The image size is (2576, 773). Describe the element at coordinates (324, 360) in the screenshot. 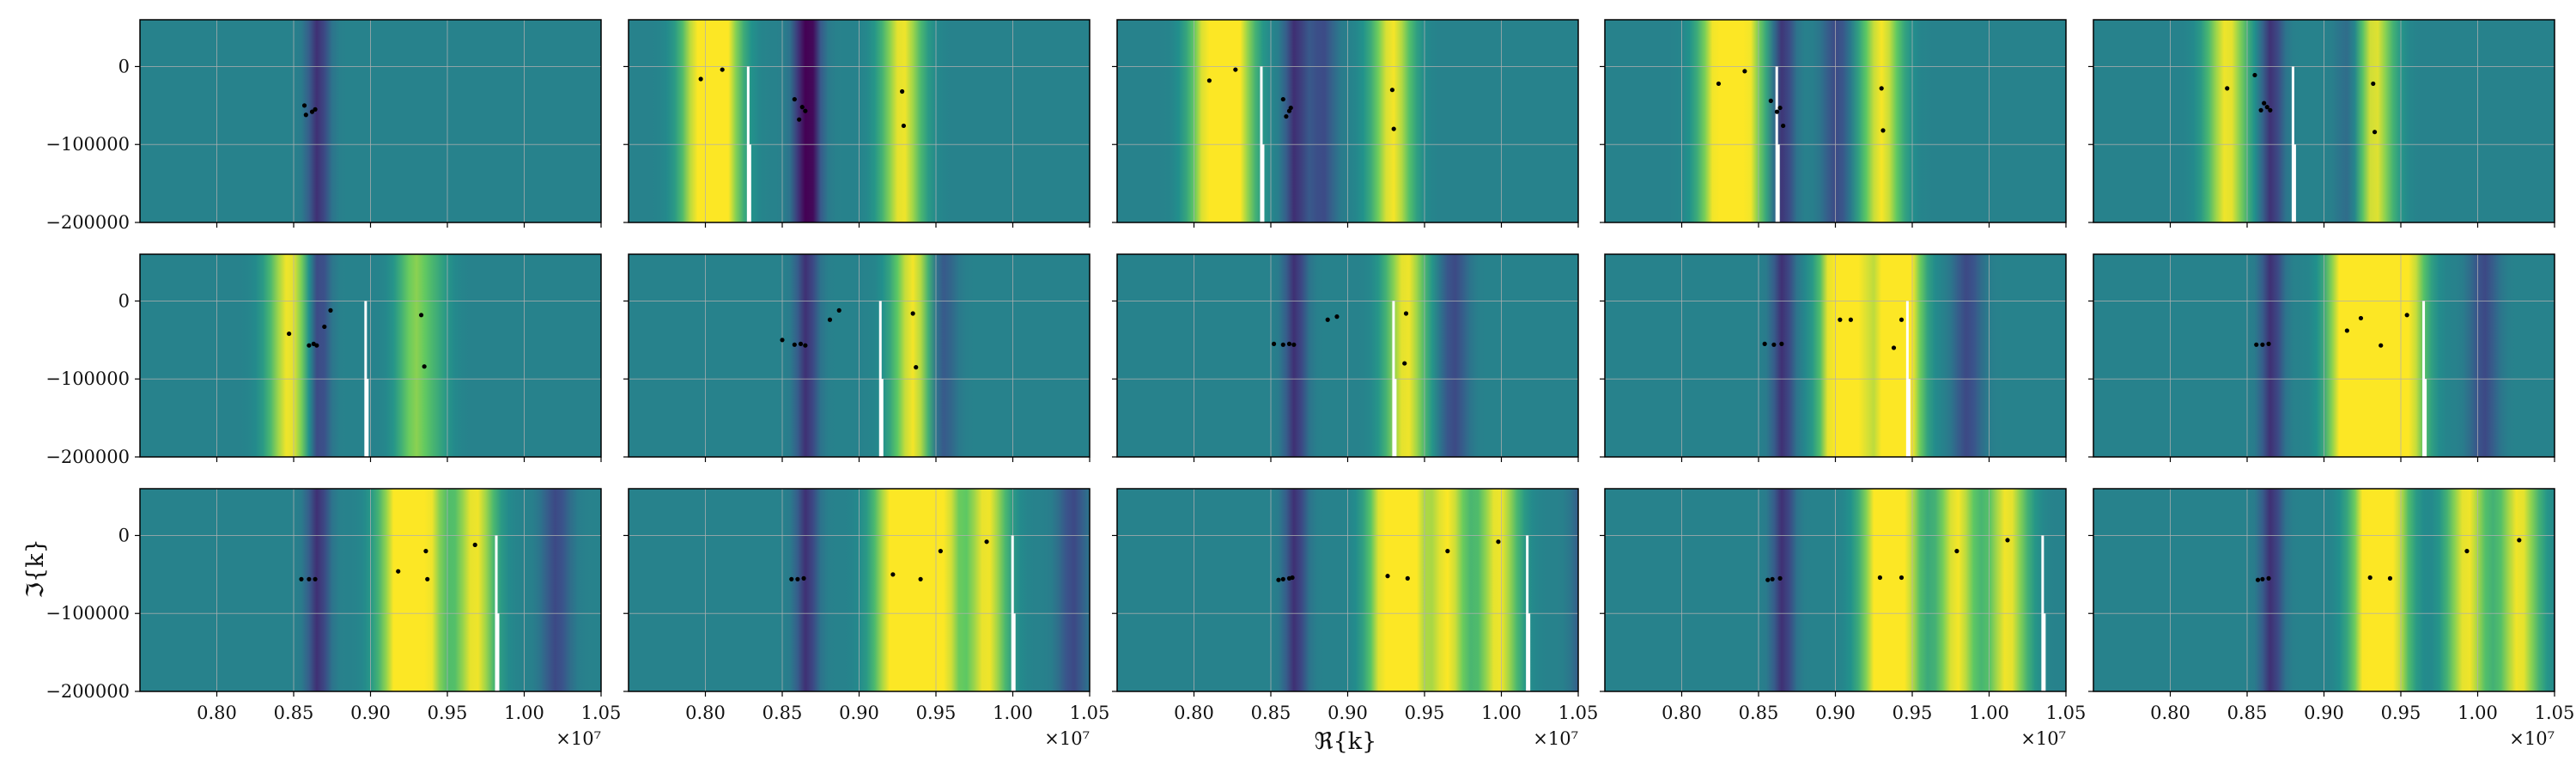

I see `subplot-panel-6: 0 −100000 −200000` at that location.